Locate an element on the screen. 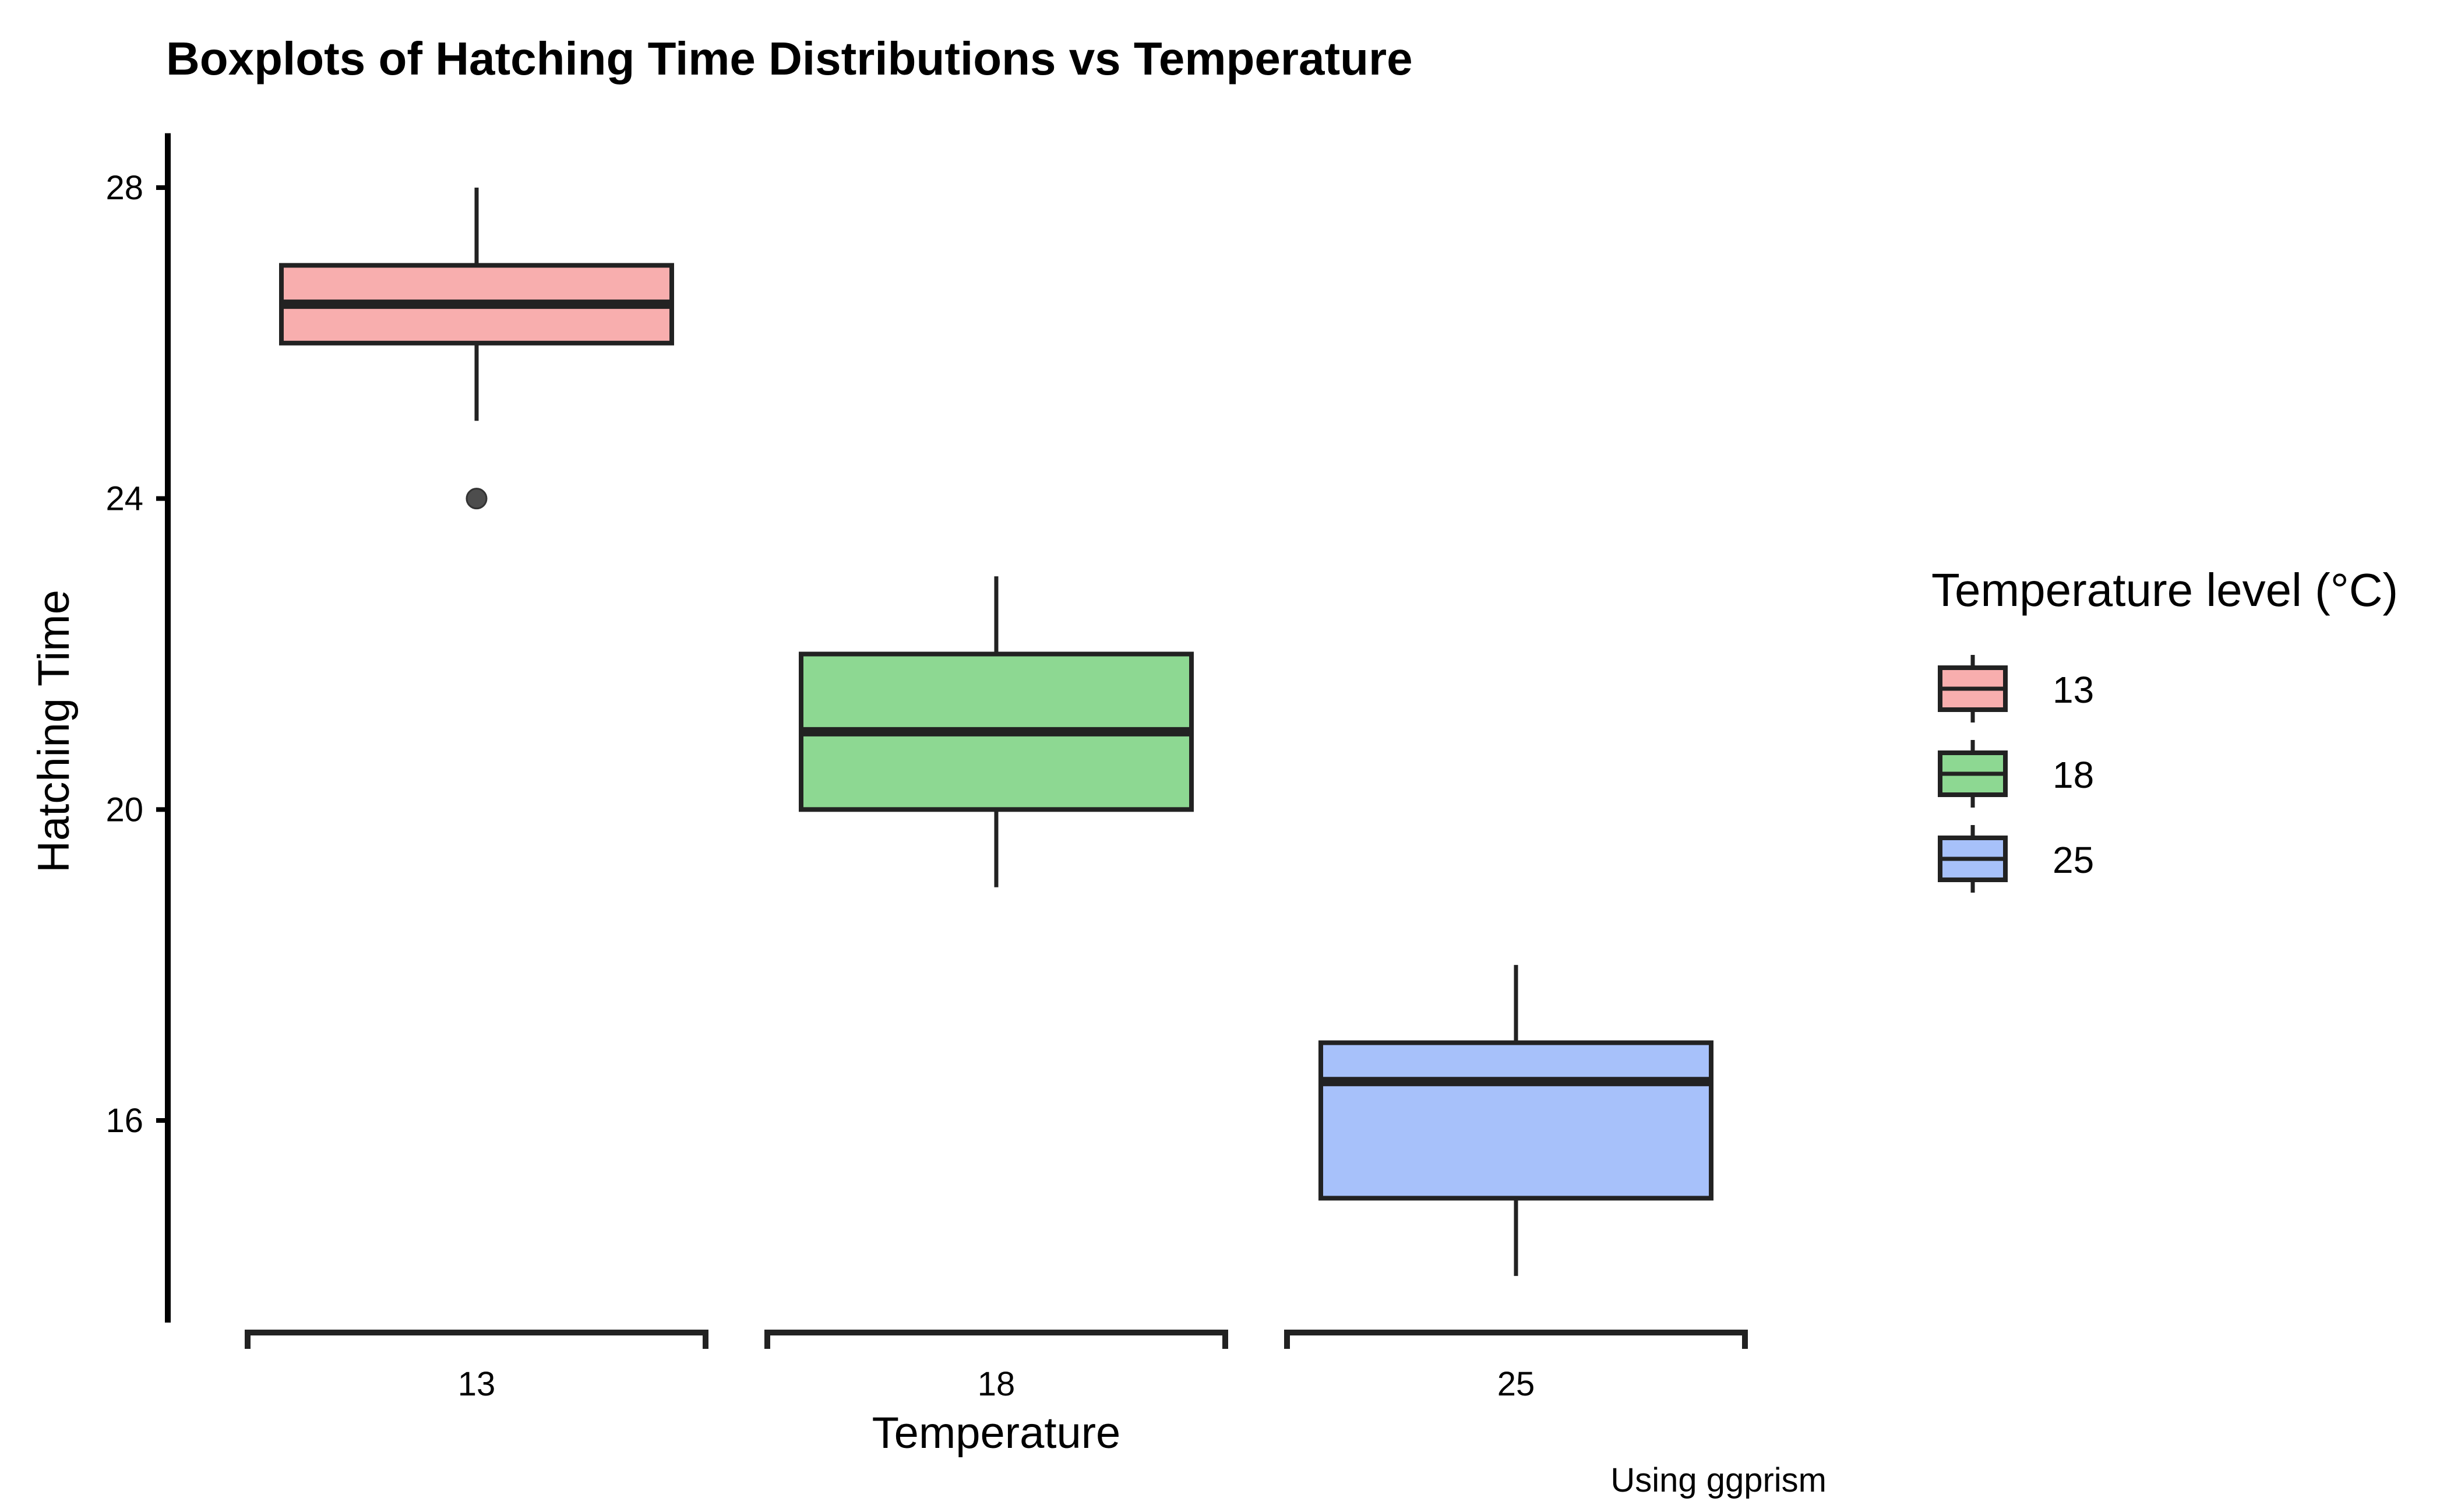 This screenshot has height=1512, width=2447. legend: Temperature level (°C) 13 18 25 is located at coordinates (2164, 728).